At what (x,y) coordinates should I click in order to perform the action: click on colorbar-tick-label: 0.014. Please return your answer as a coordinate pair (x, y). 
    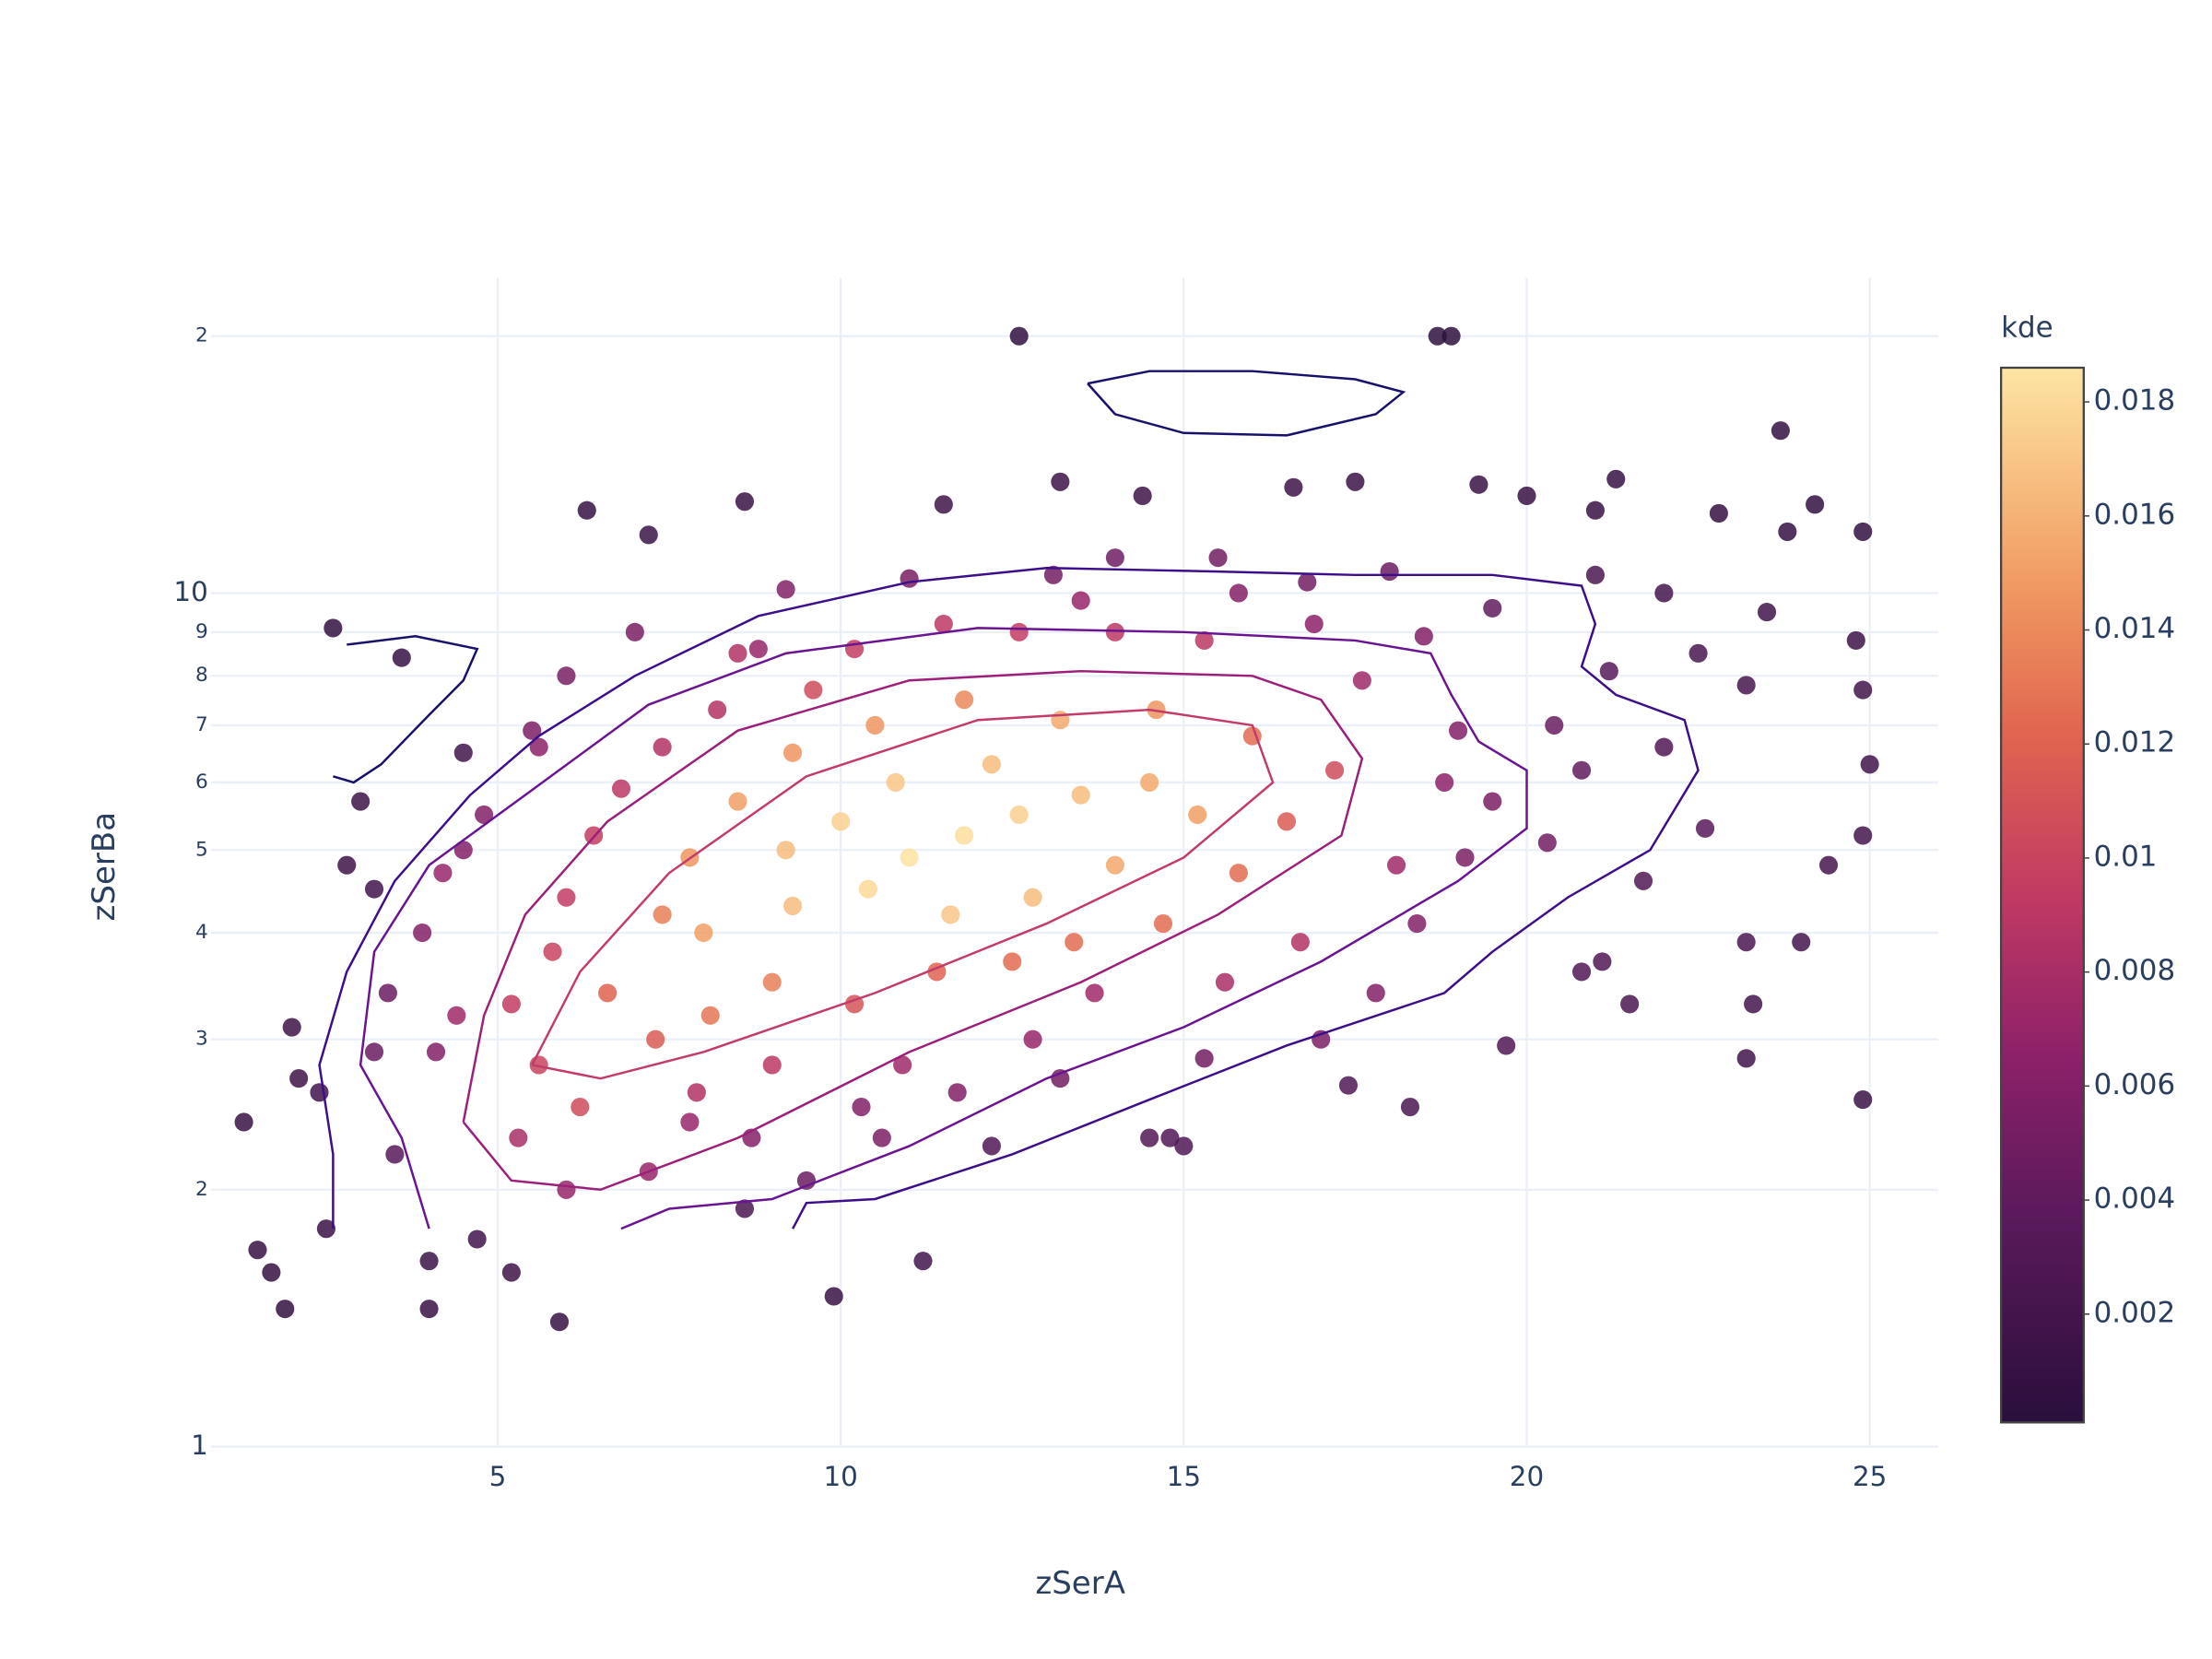
    Looking at the image, I should click on (2134, 628).